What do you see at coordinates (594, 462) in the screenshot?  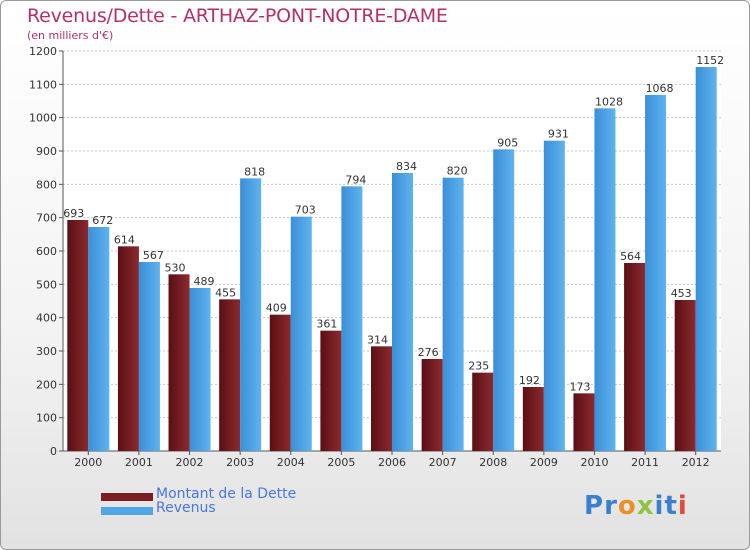 I see `x-tick-label: 2010` at bounding box center [594, 462].